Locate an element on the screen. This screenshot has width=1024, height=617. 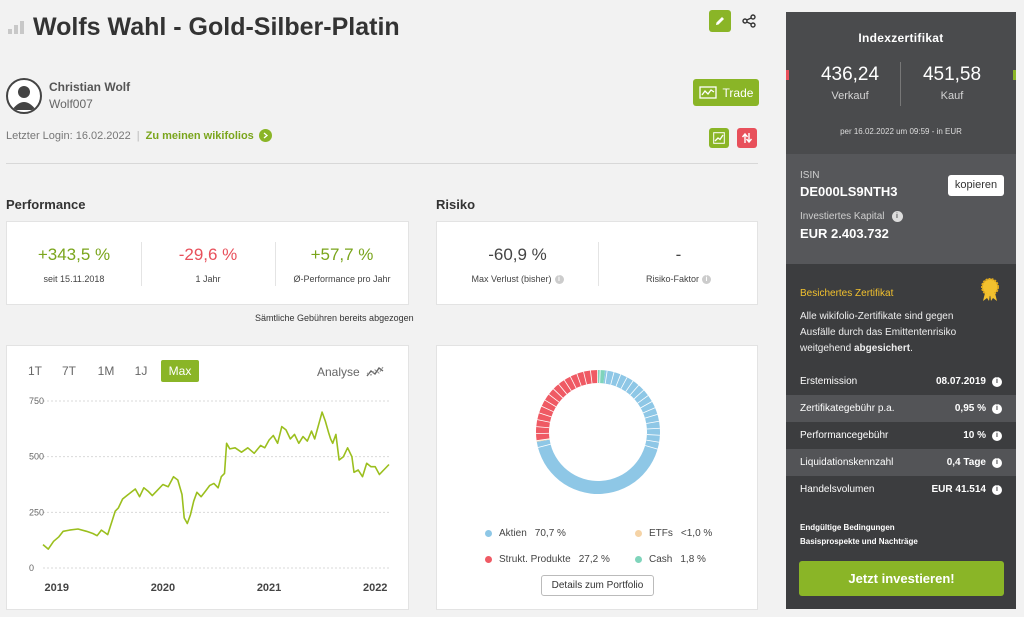
up-down-arrows-icon is located at coordinates (747, 138).